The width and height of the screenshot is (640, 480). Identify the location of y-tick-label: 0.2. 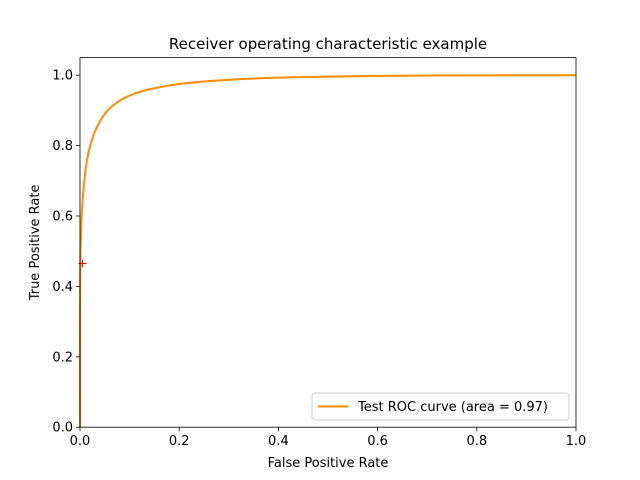
(62, 357).